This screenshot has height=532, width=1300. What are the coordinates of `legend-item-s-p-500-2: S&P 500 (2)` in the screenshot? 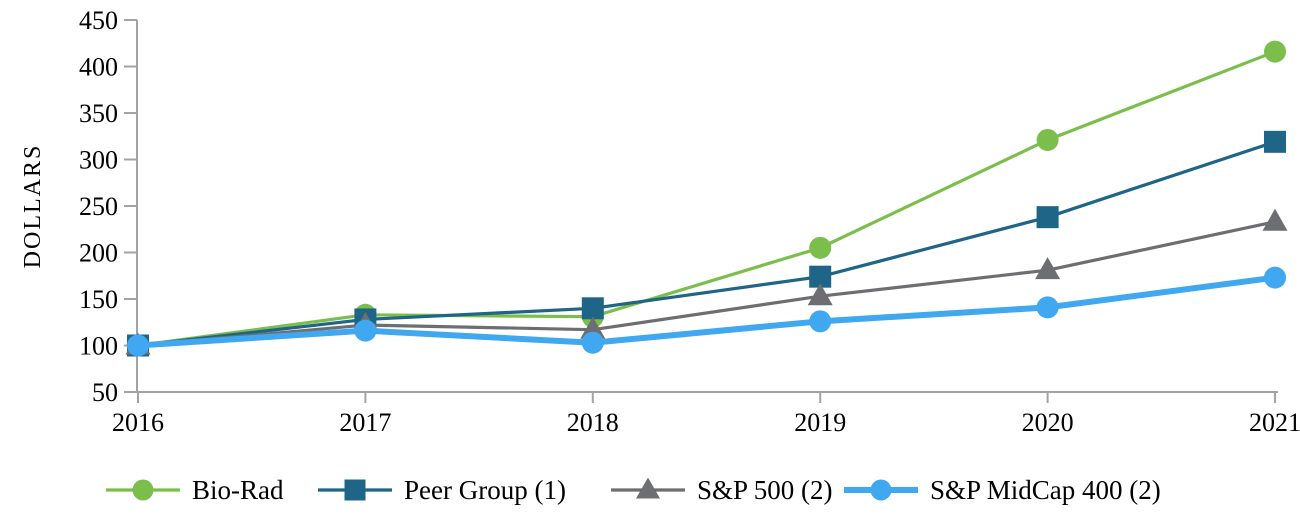 It's located at (721, 490).